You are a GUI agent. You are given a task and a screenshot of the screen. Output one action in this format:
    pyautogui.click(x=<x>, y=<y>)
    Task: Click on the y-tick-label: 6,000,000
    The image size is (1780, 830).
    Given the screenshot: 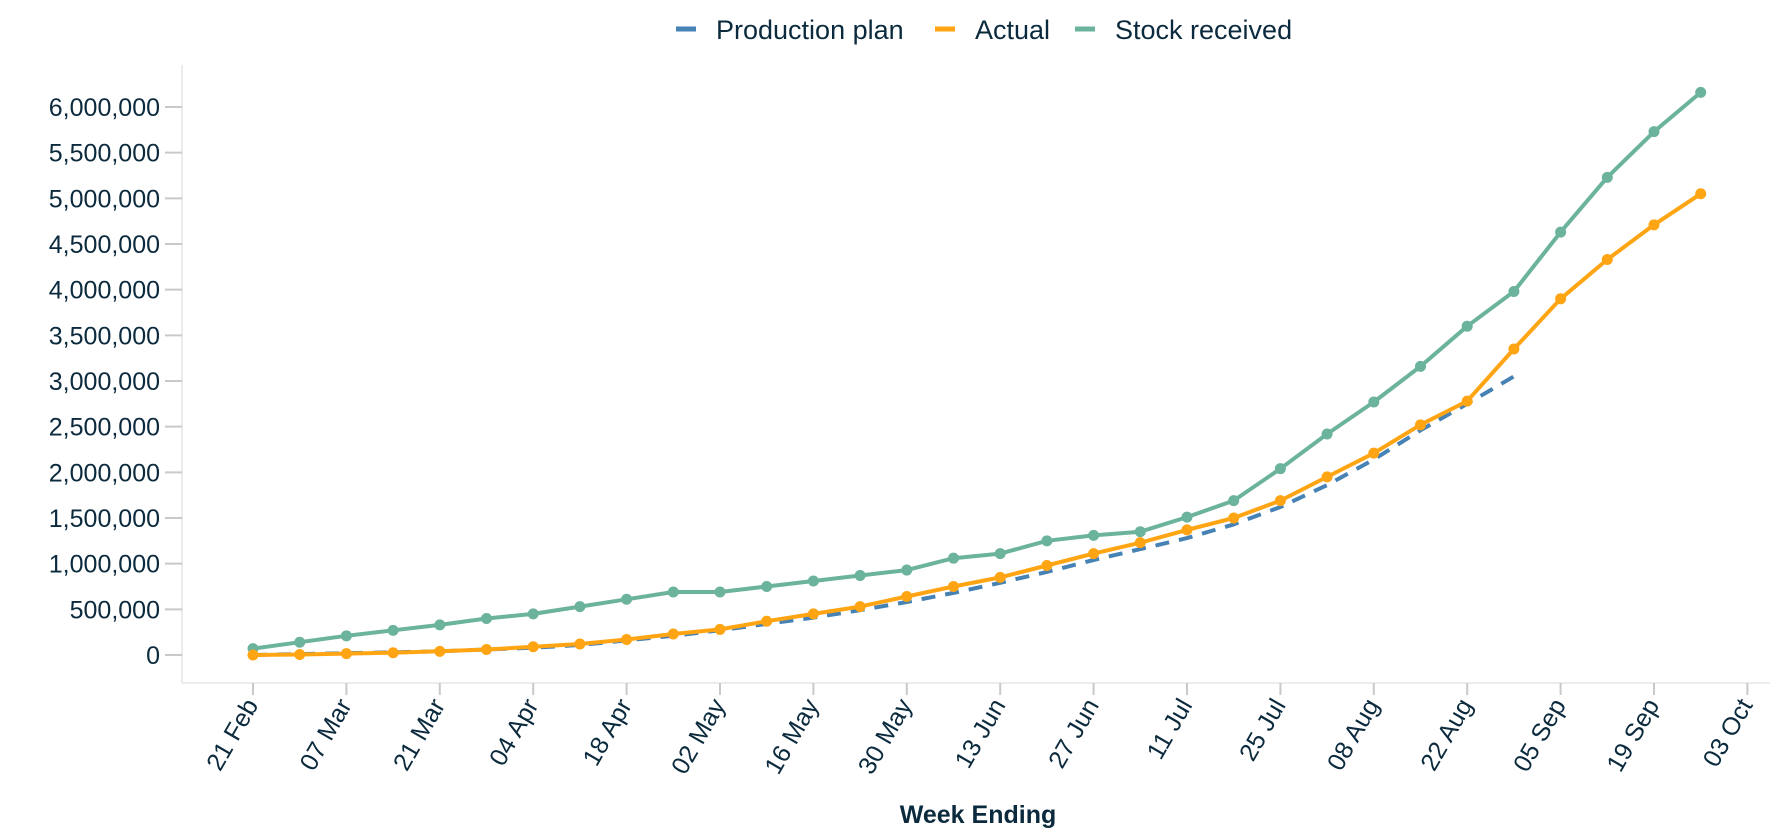 What is the action you would take?
    pyautogui.click(x=104, y=108)
    